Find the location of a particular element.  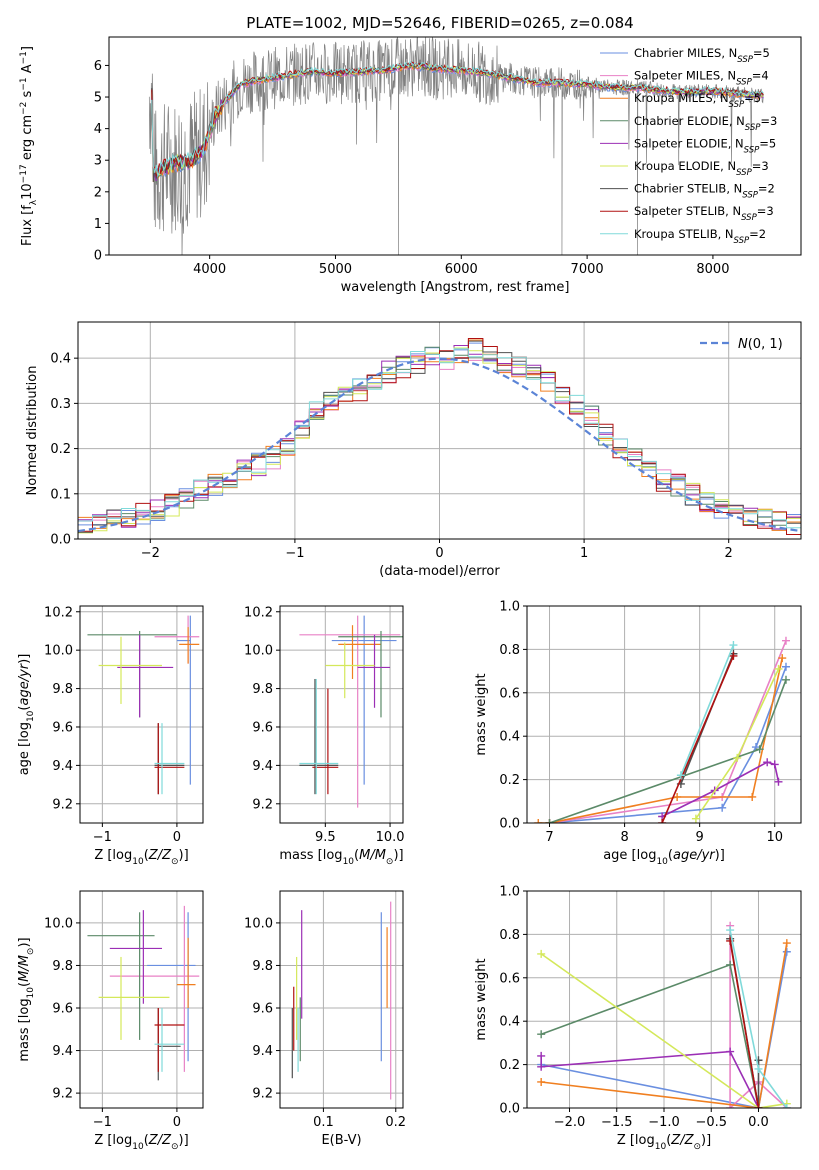

legend-text: Chabrier ELODIE, N is located at coordinates (689, 121).